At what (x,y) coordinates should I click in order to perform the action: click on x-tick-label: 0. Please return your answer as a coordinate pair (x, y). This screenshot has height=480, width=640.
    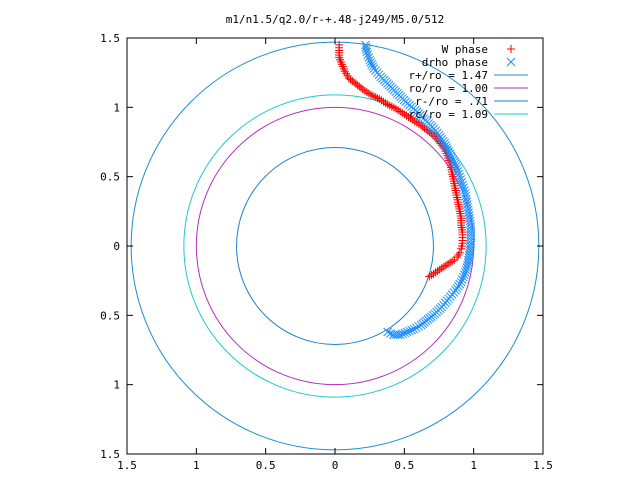
    Looking at the image, I should click on (335, 465).